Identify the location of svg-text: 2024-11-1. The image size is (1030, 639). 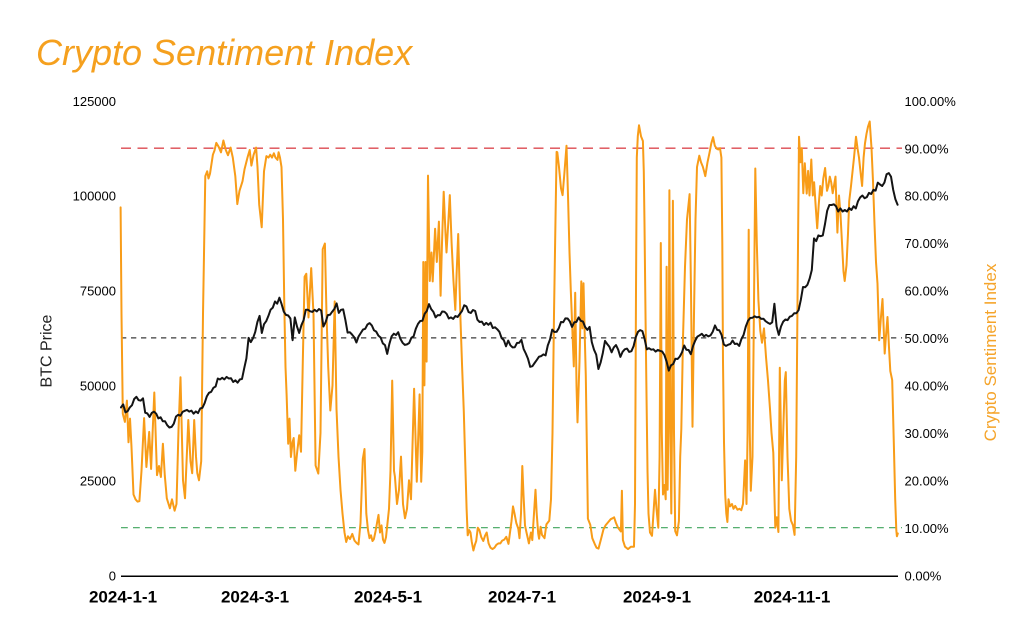
(792, 597).